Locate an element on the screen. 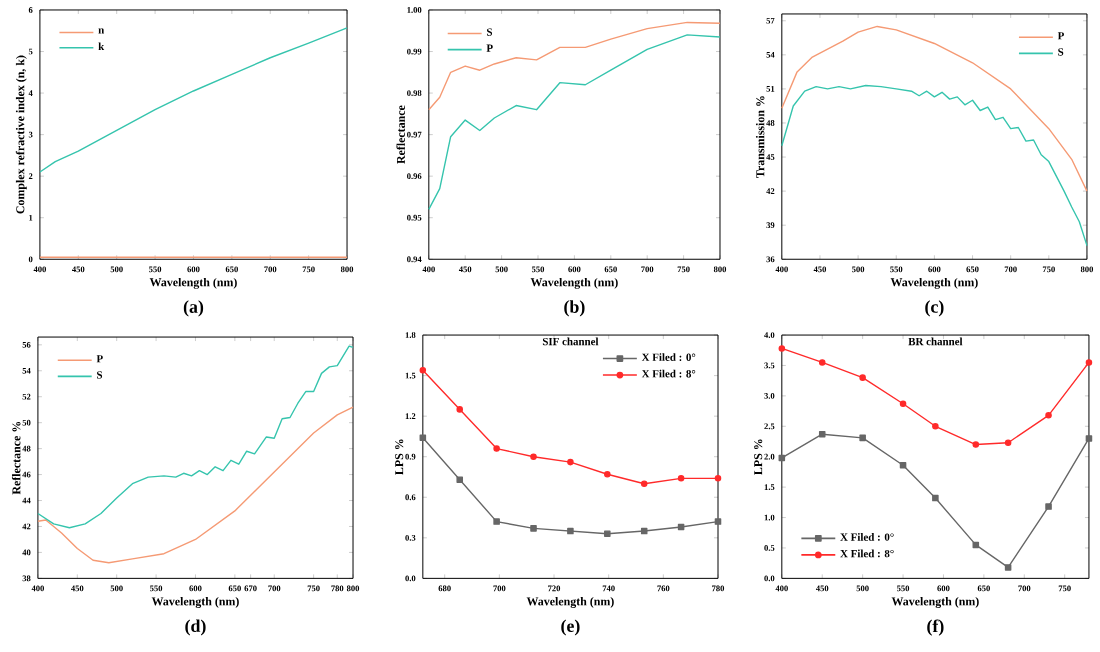 This screenshot has width=1100, height=652. text: (c) is located at coordinates (934, 308).